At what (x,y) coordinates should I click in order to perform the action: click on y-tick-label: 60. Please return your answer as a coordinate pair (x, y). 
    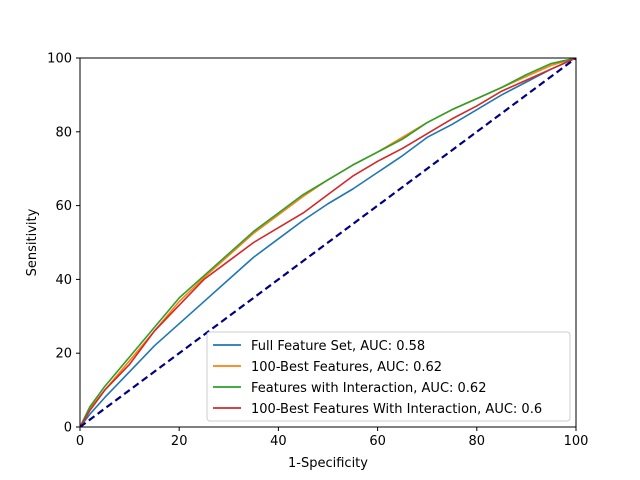
    Looking at the image, I should click on (63, 206).